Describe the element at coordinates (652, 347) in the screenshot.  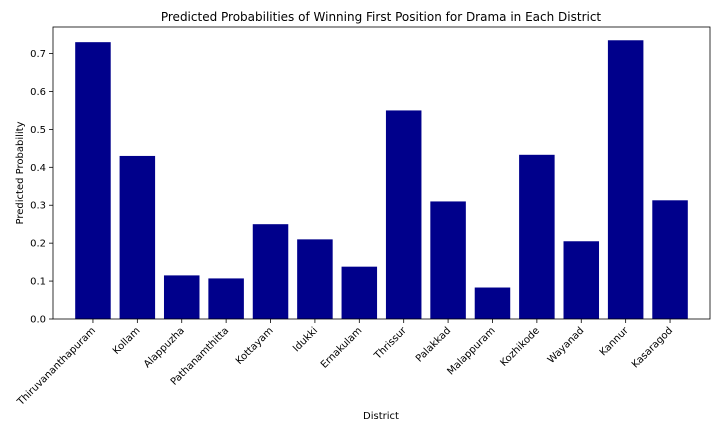
I see `x-tick-label: Kasaragod` at that location.